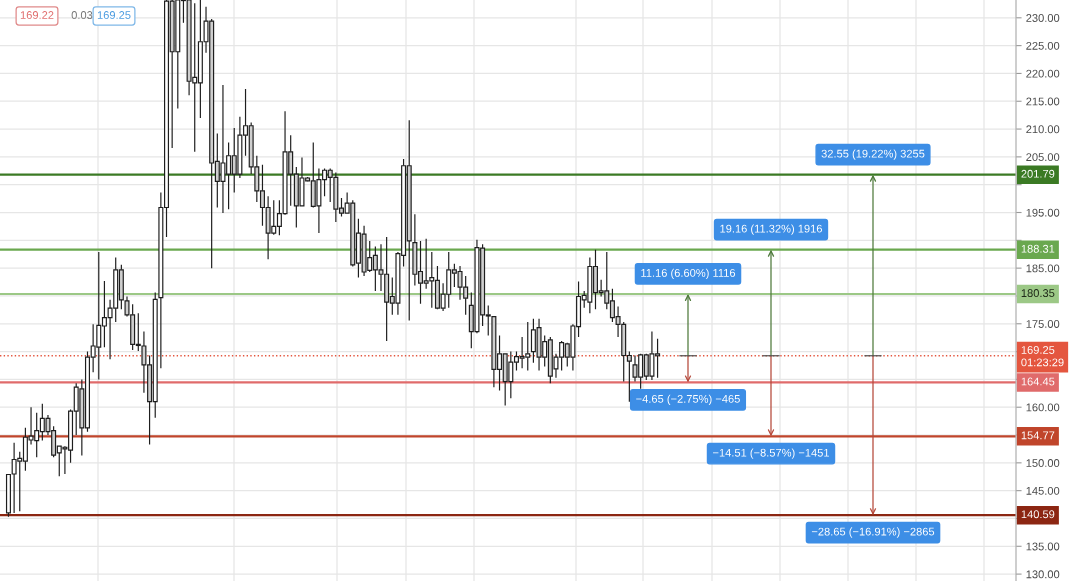 The image size is (1080, 581). Describe the element at coordinates (1043, 45) in the screenshot. I see `y-tick-label: 225.00` at that location.